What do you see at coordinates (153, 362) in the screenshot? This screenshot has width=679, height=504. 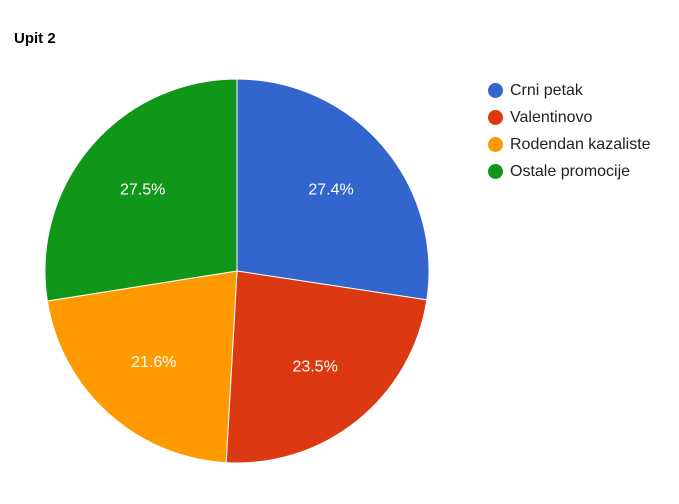 I see `slice-label-rodendan-kazaliste: 21.6%` at bounding box center [153, 362].